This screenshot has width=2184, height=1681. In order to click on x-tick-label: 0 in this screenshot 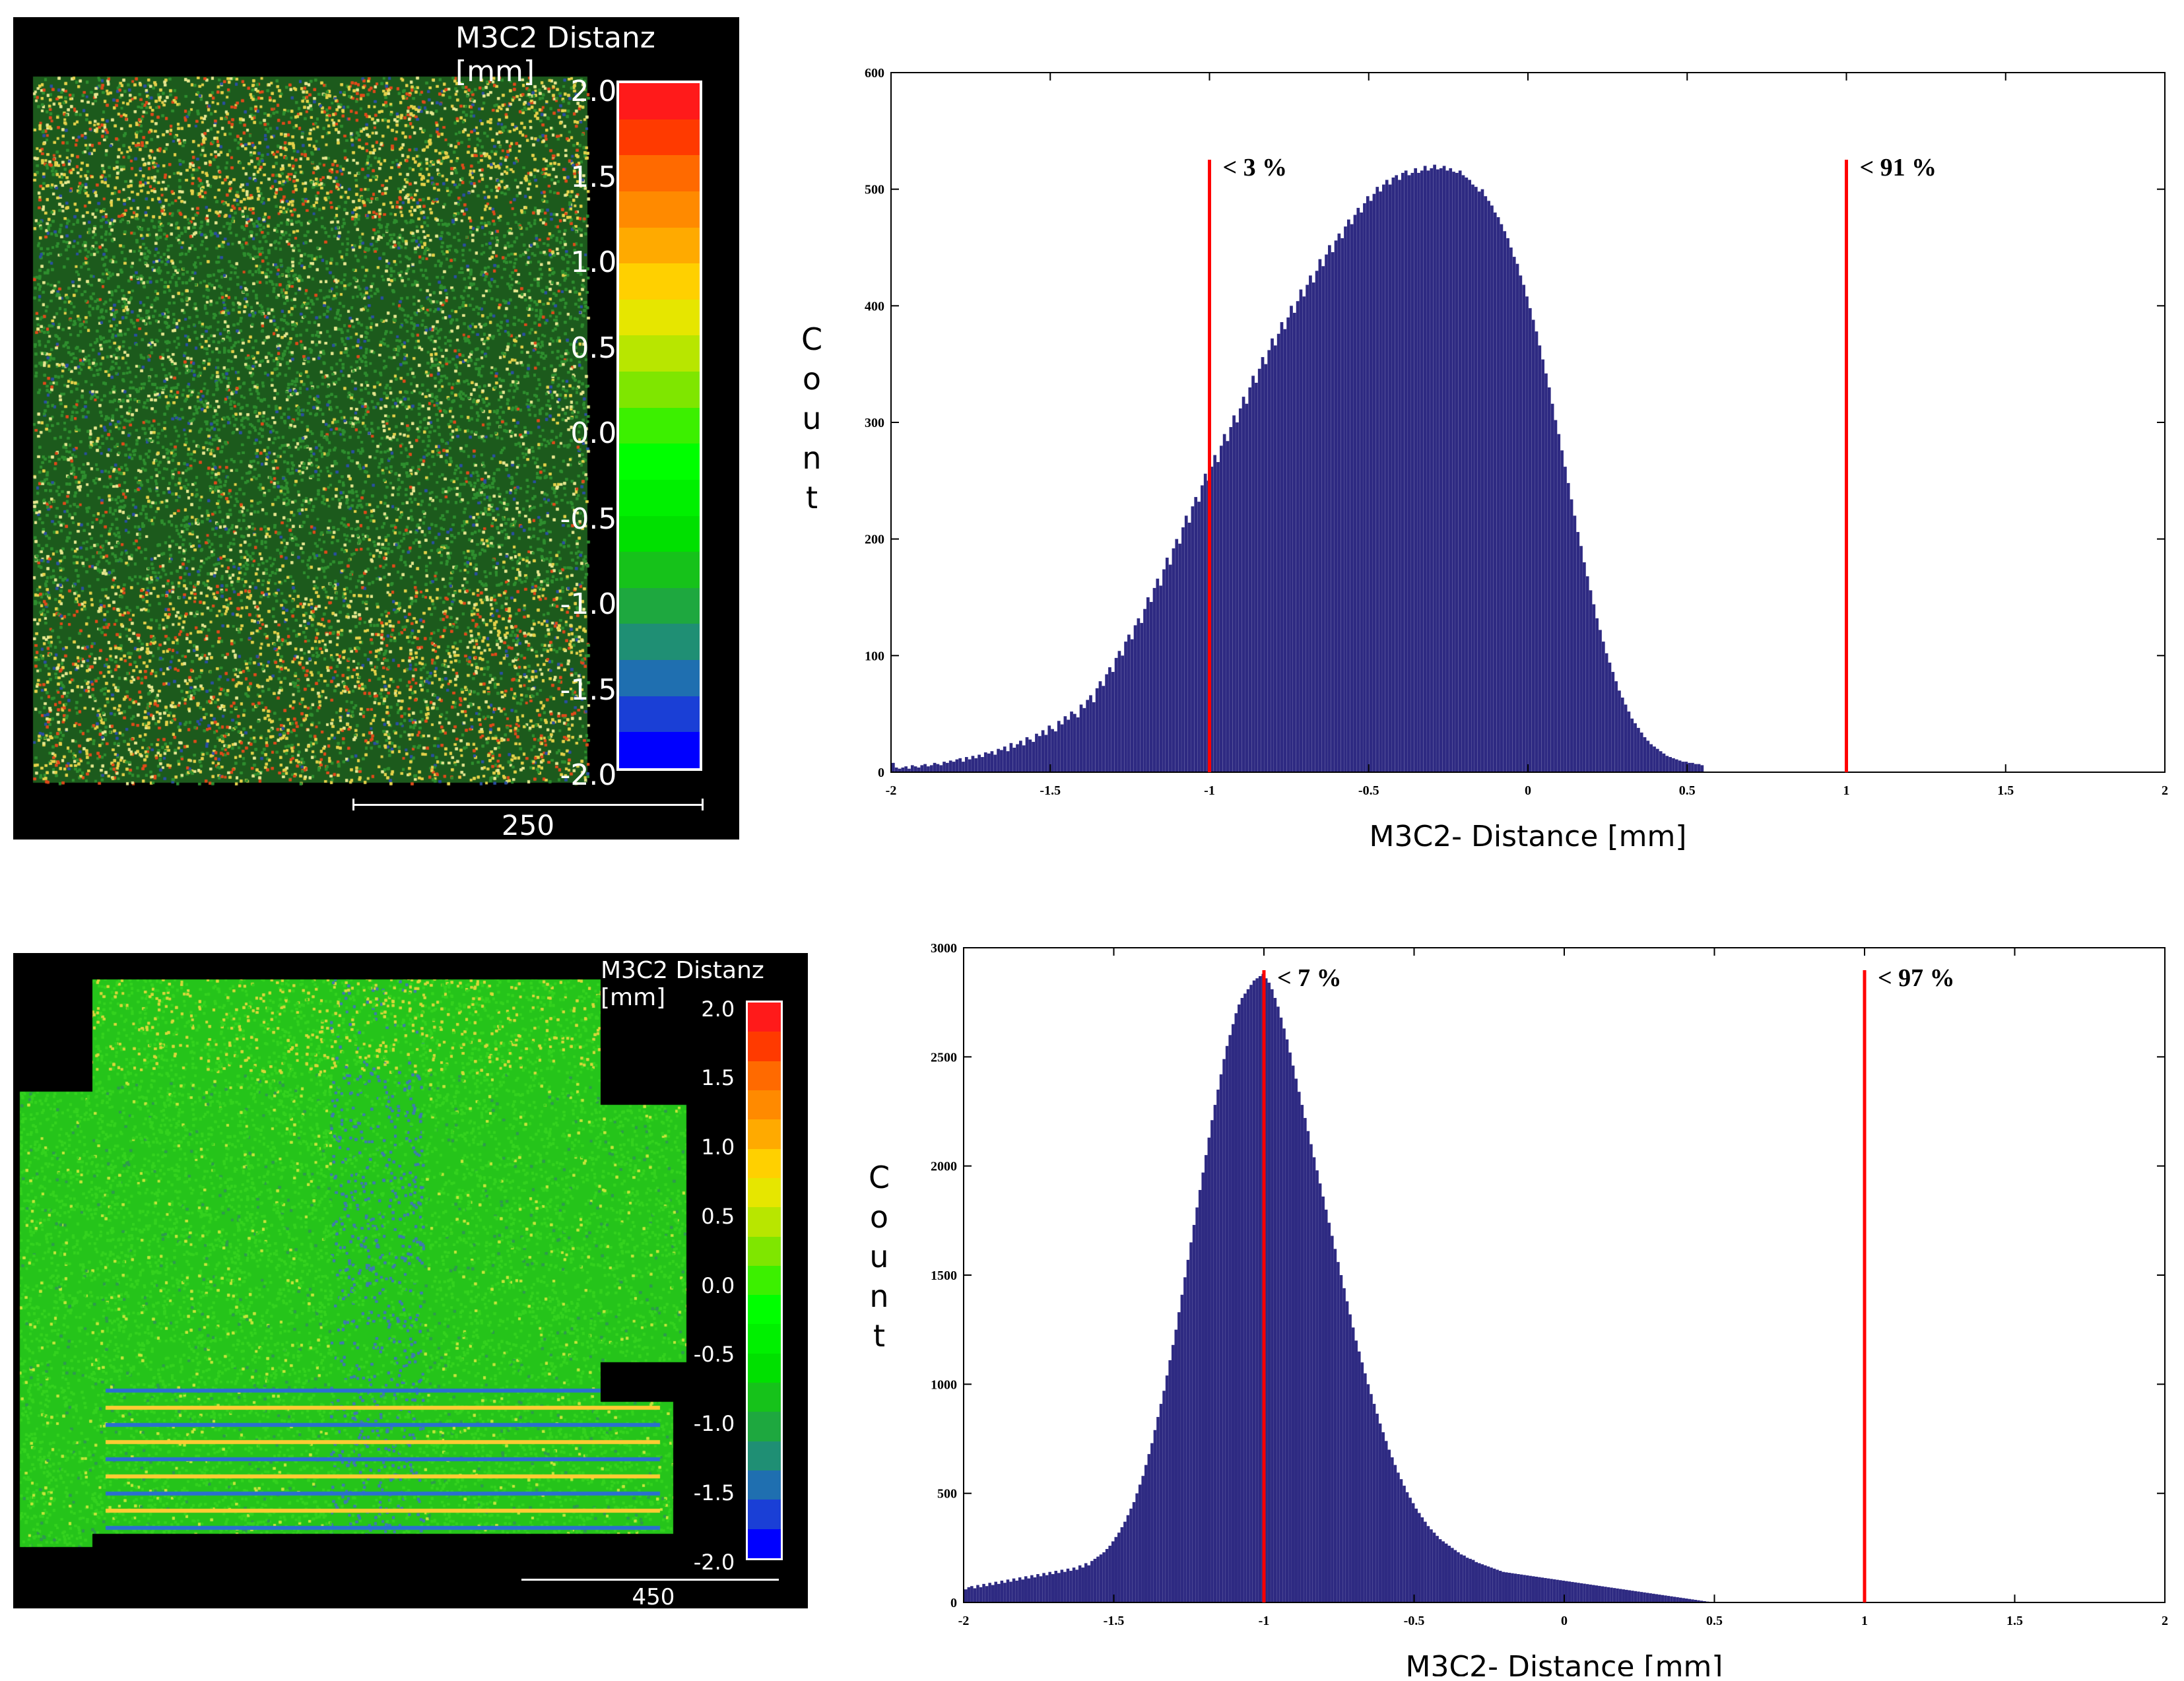, I will do `click(1528, 790)`.